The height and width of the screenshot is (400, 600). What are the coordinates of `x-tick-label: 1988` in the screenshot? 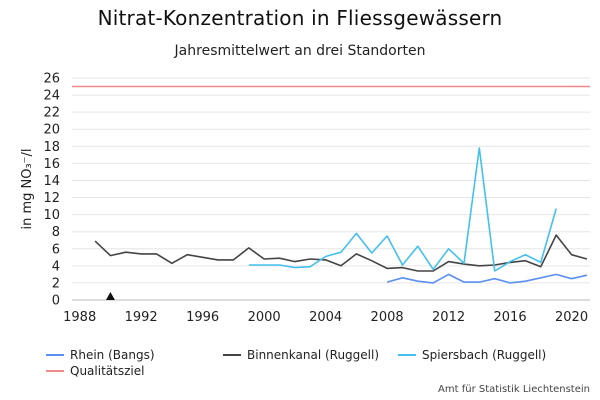 It's located at (79, 317).